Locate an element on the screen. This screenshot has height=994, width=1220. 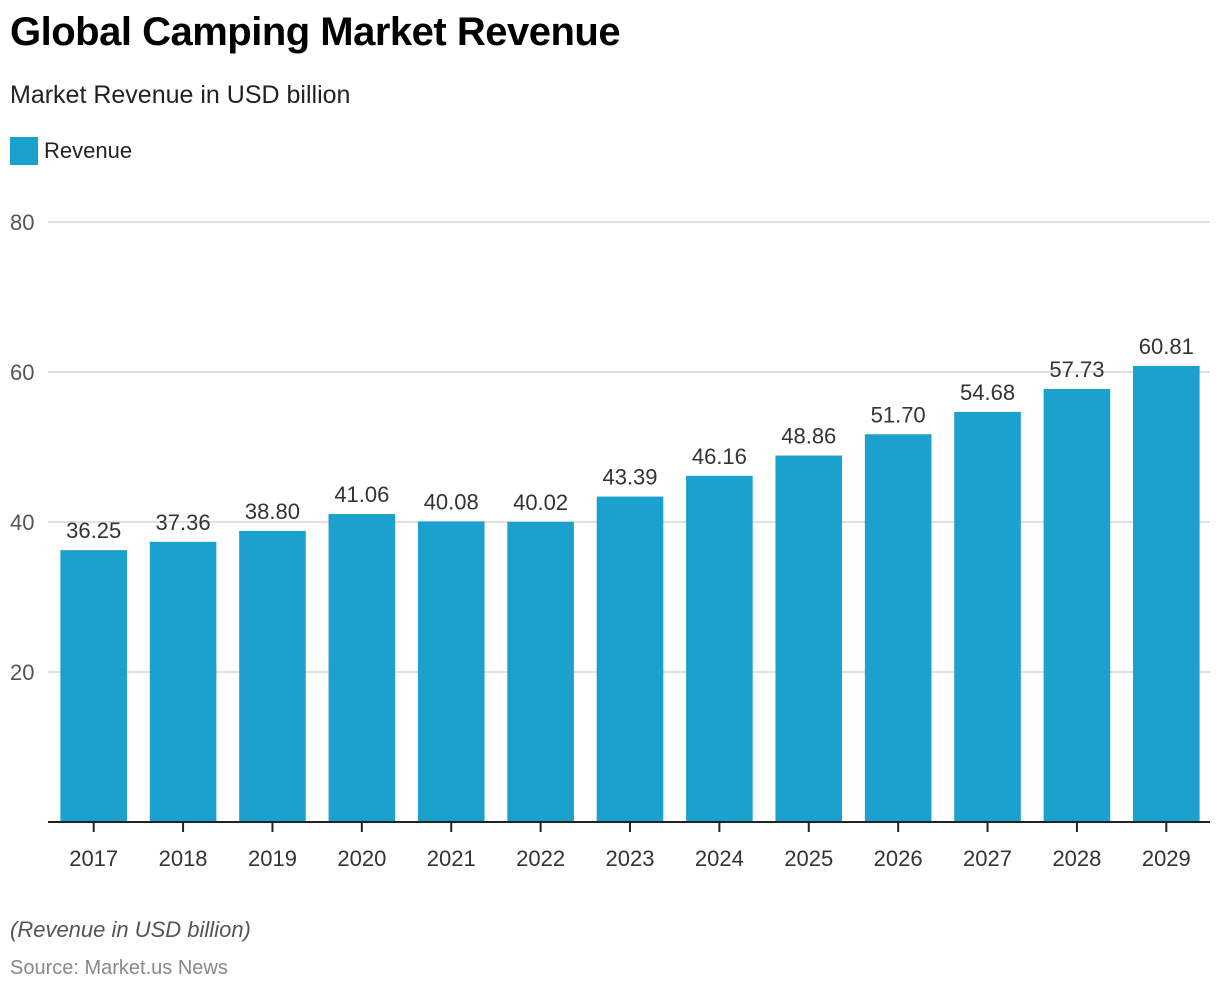
x-tick-label-2026: 2026 is located at coordinates (898, 858).